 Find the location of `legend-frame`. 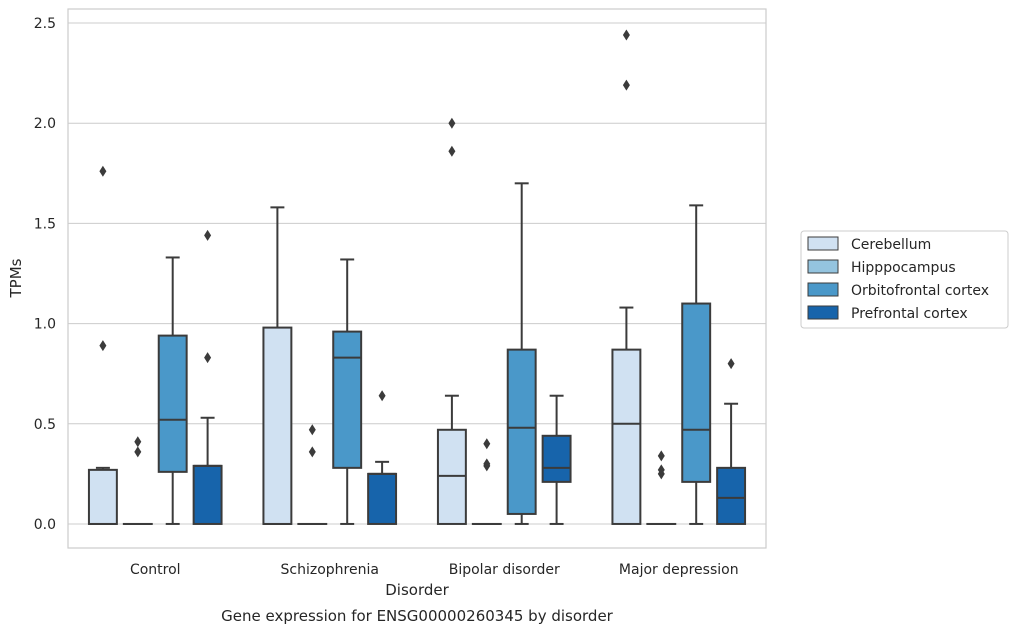

legend-frame is located at coordinates (904, 279).